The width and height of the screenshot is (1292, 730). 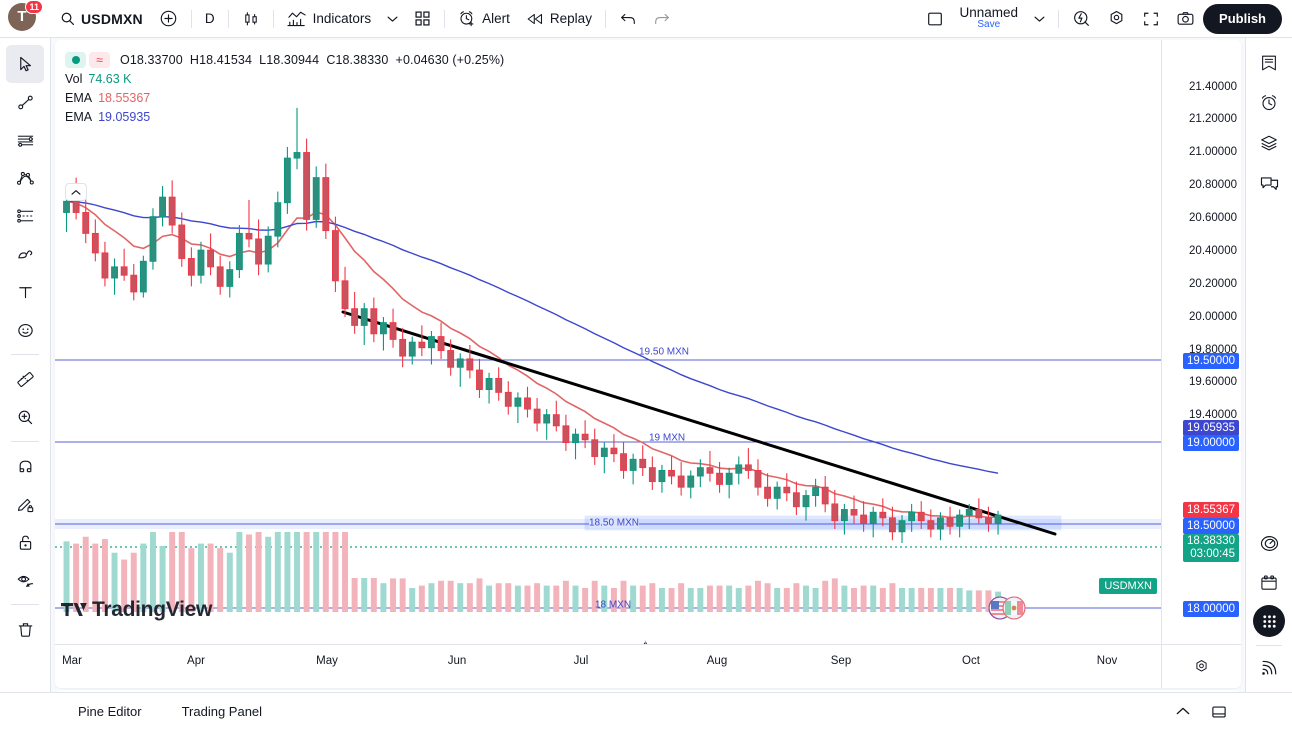 I want to click on hide-drawings-tool, so click(x=25, y=580).